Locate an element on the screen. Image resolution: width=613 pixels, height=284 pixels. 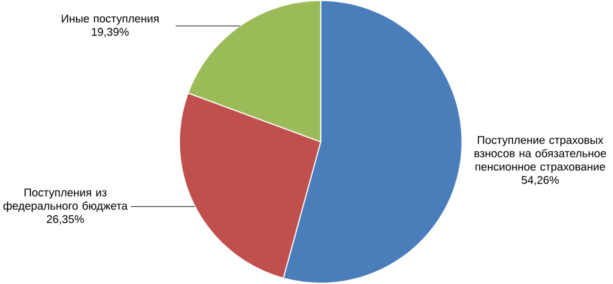
slice-label: Поступление страховых взносов на обязательное пенсионное страхование is located at coordinates (540, 154).